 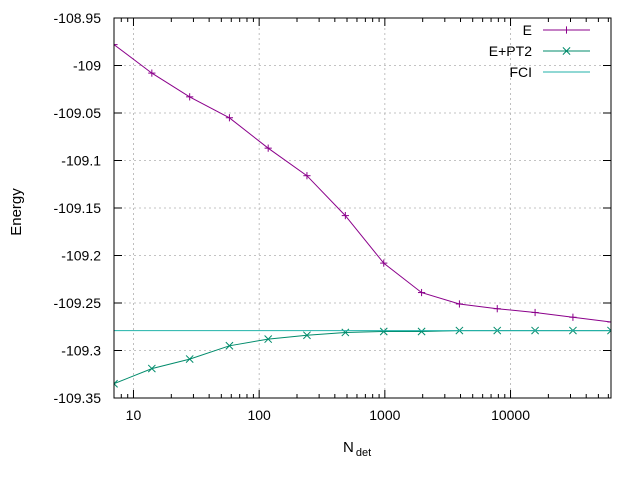 What do you see at coordinates (510, 51) in the screenshot?
I see `legend-label-e-pt2: E+PT2` at bounding box center [510, 51].